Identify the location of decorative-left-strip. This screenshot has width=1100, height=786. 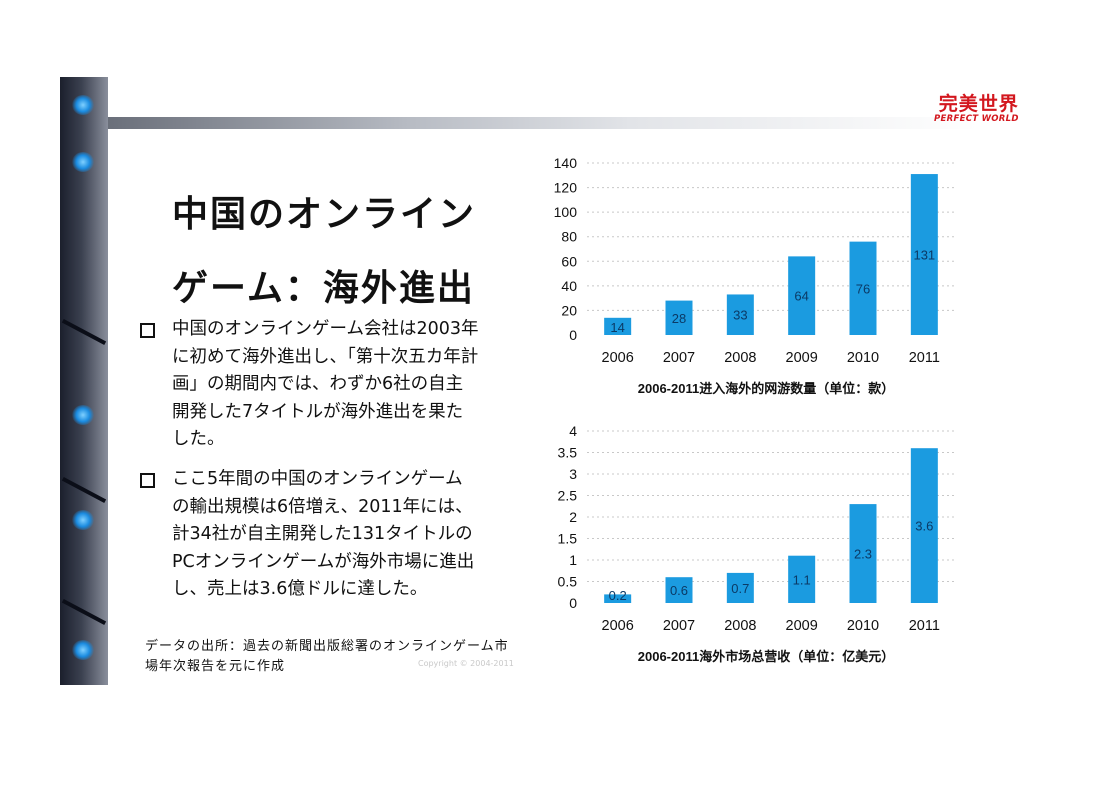
(84, 381).